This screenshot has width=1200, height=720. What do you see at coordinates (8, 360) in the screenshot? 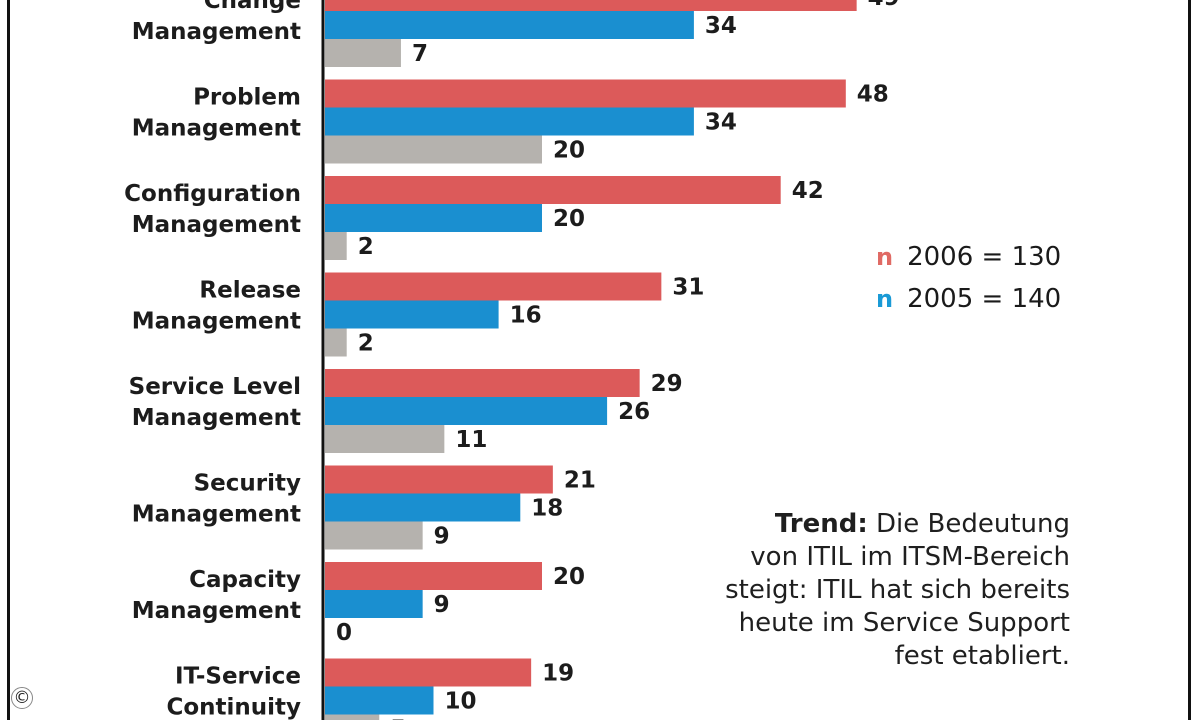
I see `frame-left-border` at bounding box center [8, 360].